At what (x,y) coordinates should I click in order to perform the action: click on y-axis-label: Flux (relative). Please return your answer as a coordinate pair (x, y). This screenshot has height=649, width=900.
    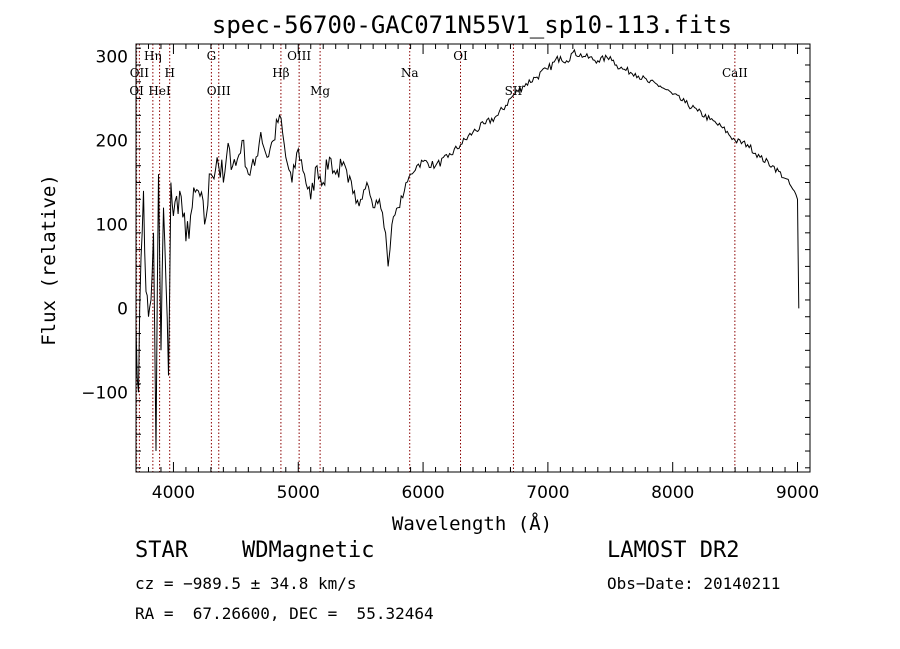
    Looking at the image, I should click on (49, 260).